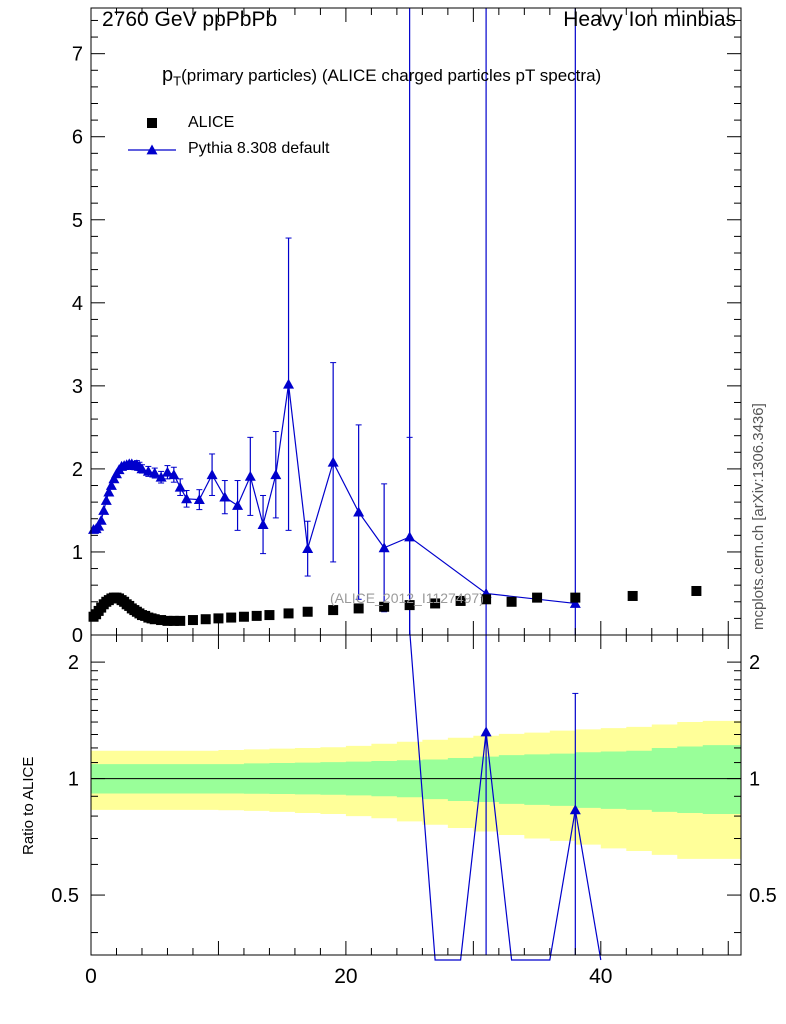 This screenshot has width=786, height=1024. I want to click on main-y-tick-label: 1, so click(77, 553).